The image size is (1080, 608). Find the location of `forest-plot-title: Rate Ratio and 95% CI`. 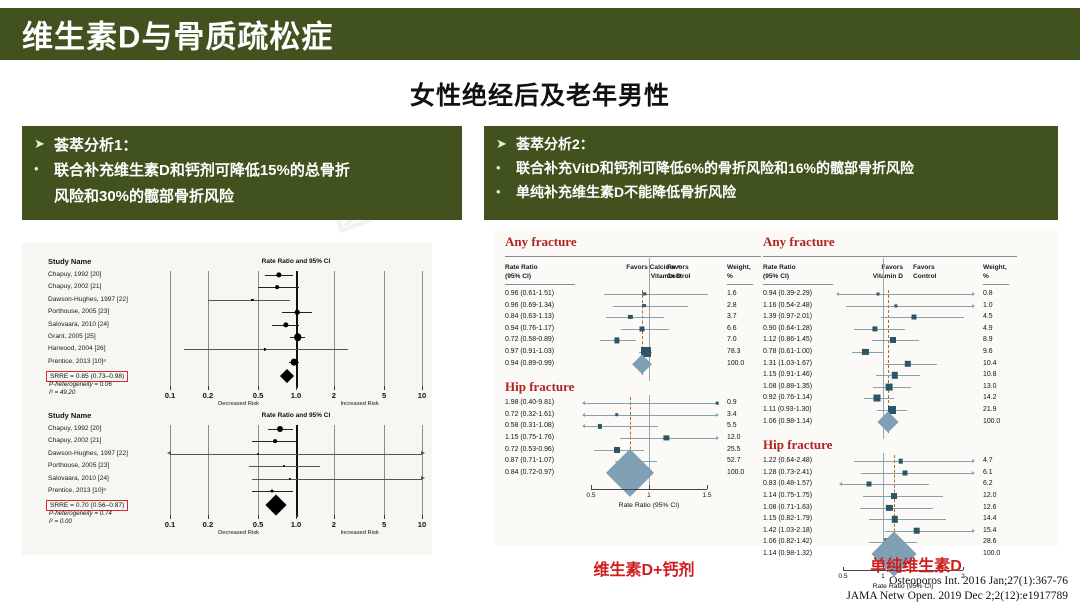

forest-plot-title: Rate Ratio and 95% CI is located at coordinates (296, 415).